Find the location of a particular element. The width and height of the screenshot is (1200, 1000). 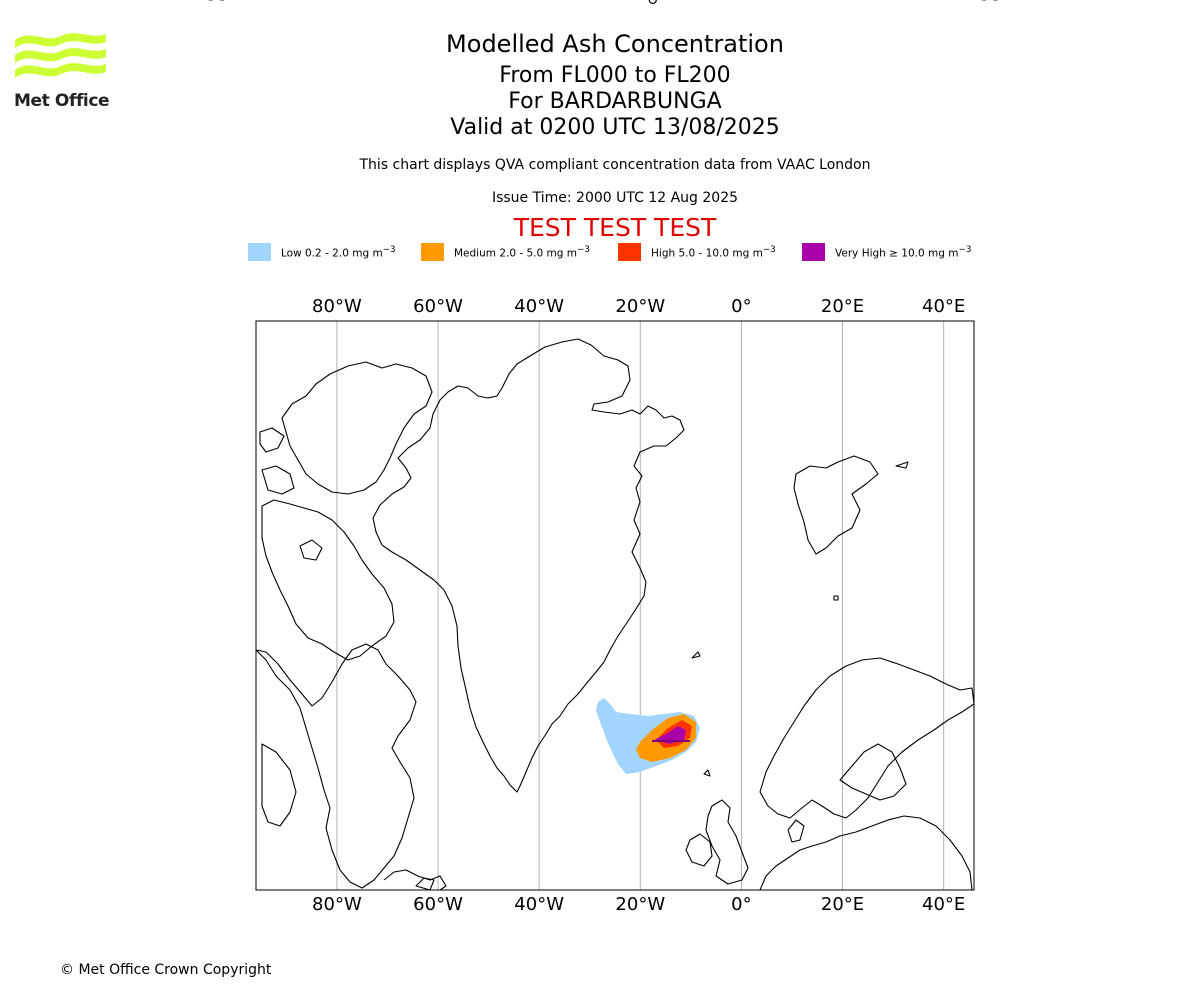

legend-item-very-high: Very High ≥ 10.0 mg m−3 is located at coordinates (886, 252).